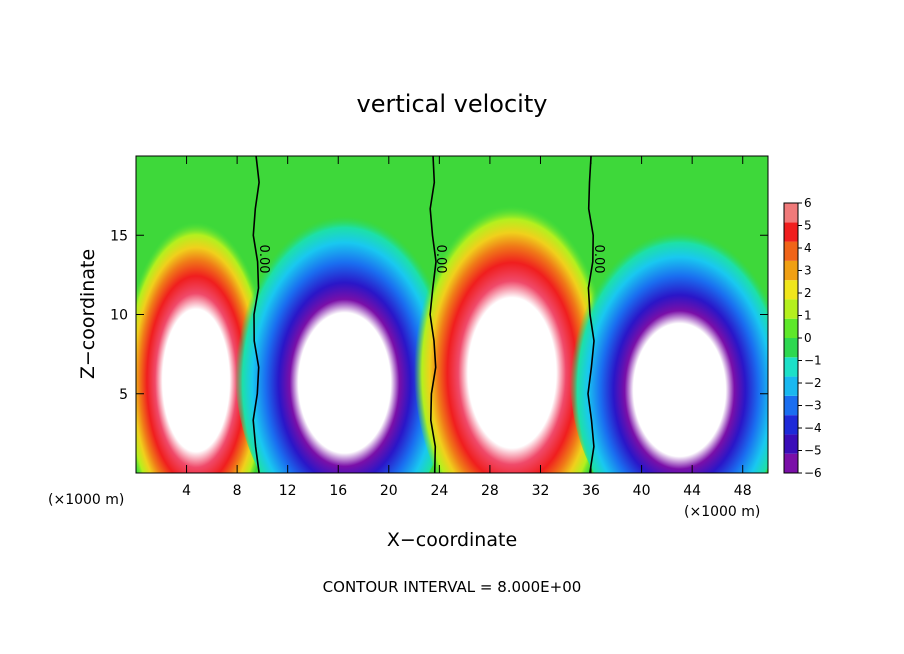 This screenshot has height=654, width=904. Describe the element at coordinates (512, 336) in the screenshot. I see `cell-3-updraft` at that location.